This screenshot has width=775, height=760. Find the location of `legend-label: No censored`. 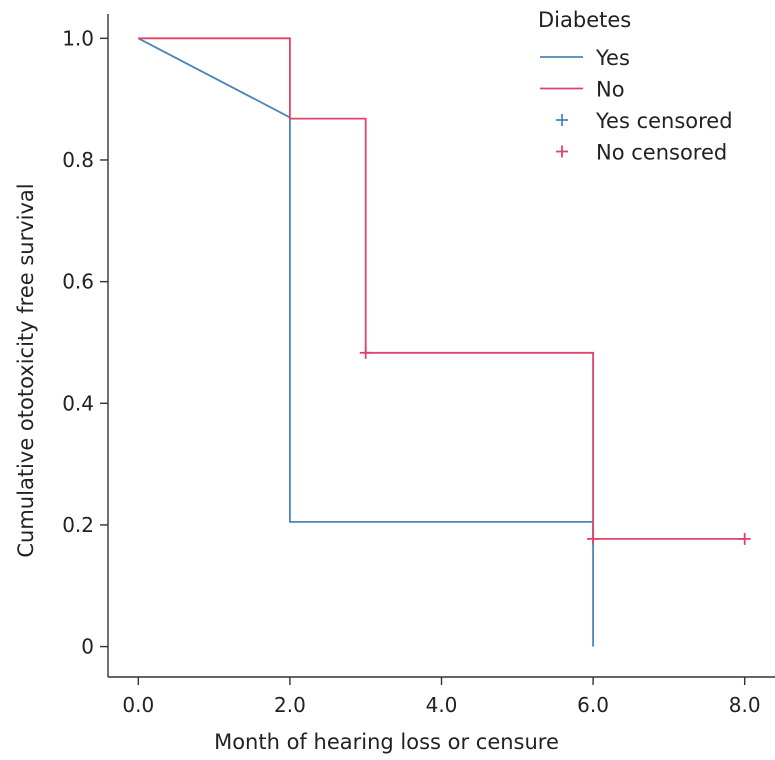

legend-label: No censored is located at coordinates (661, 153).